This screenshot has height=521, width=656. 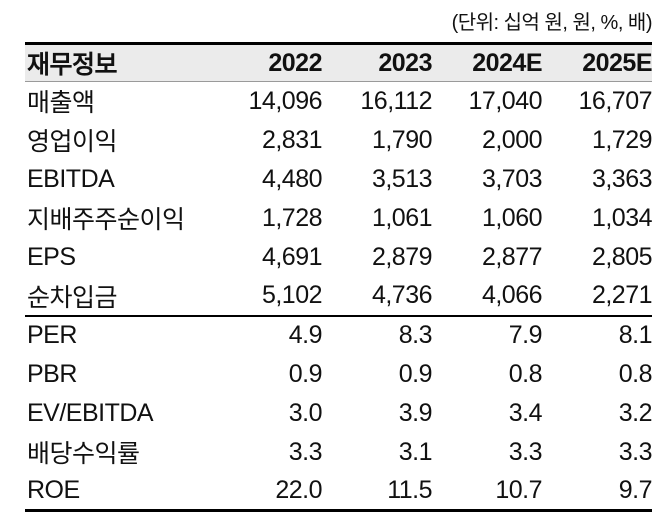 I want to click on value-cell: 3.0, so click(x=305, y=412).